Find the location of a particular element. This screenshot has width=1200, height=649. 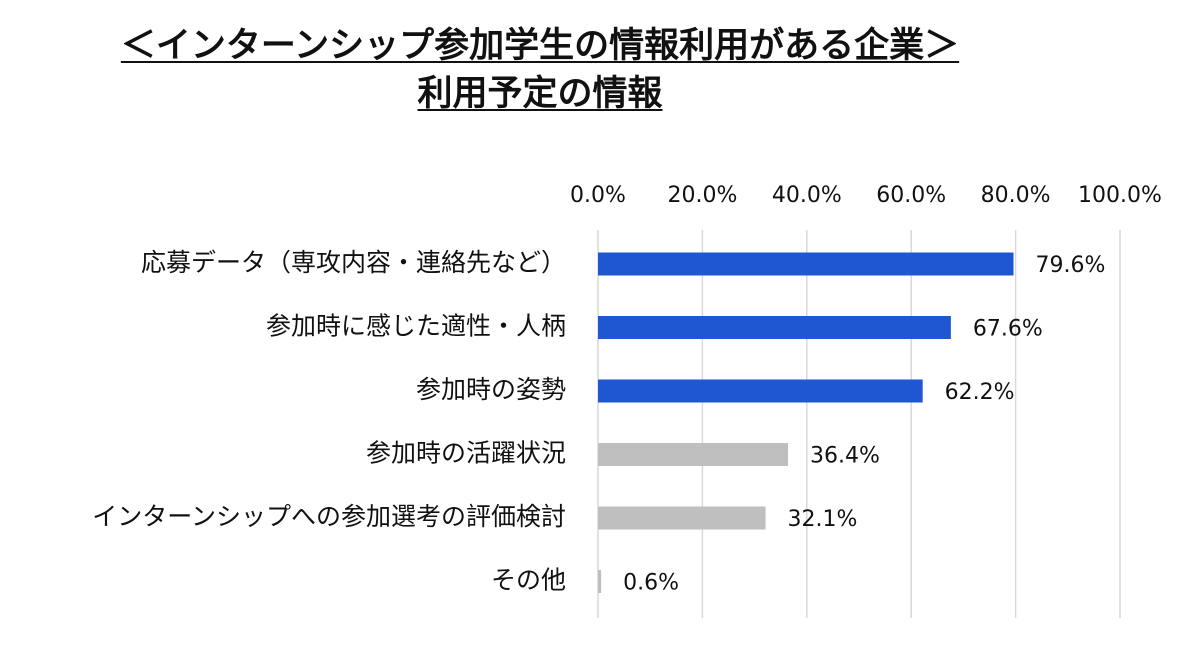

category-label-0: 応募データ（専攻内容・連絡先など） is located at coordinates (353, 262).